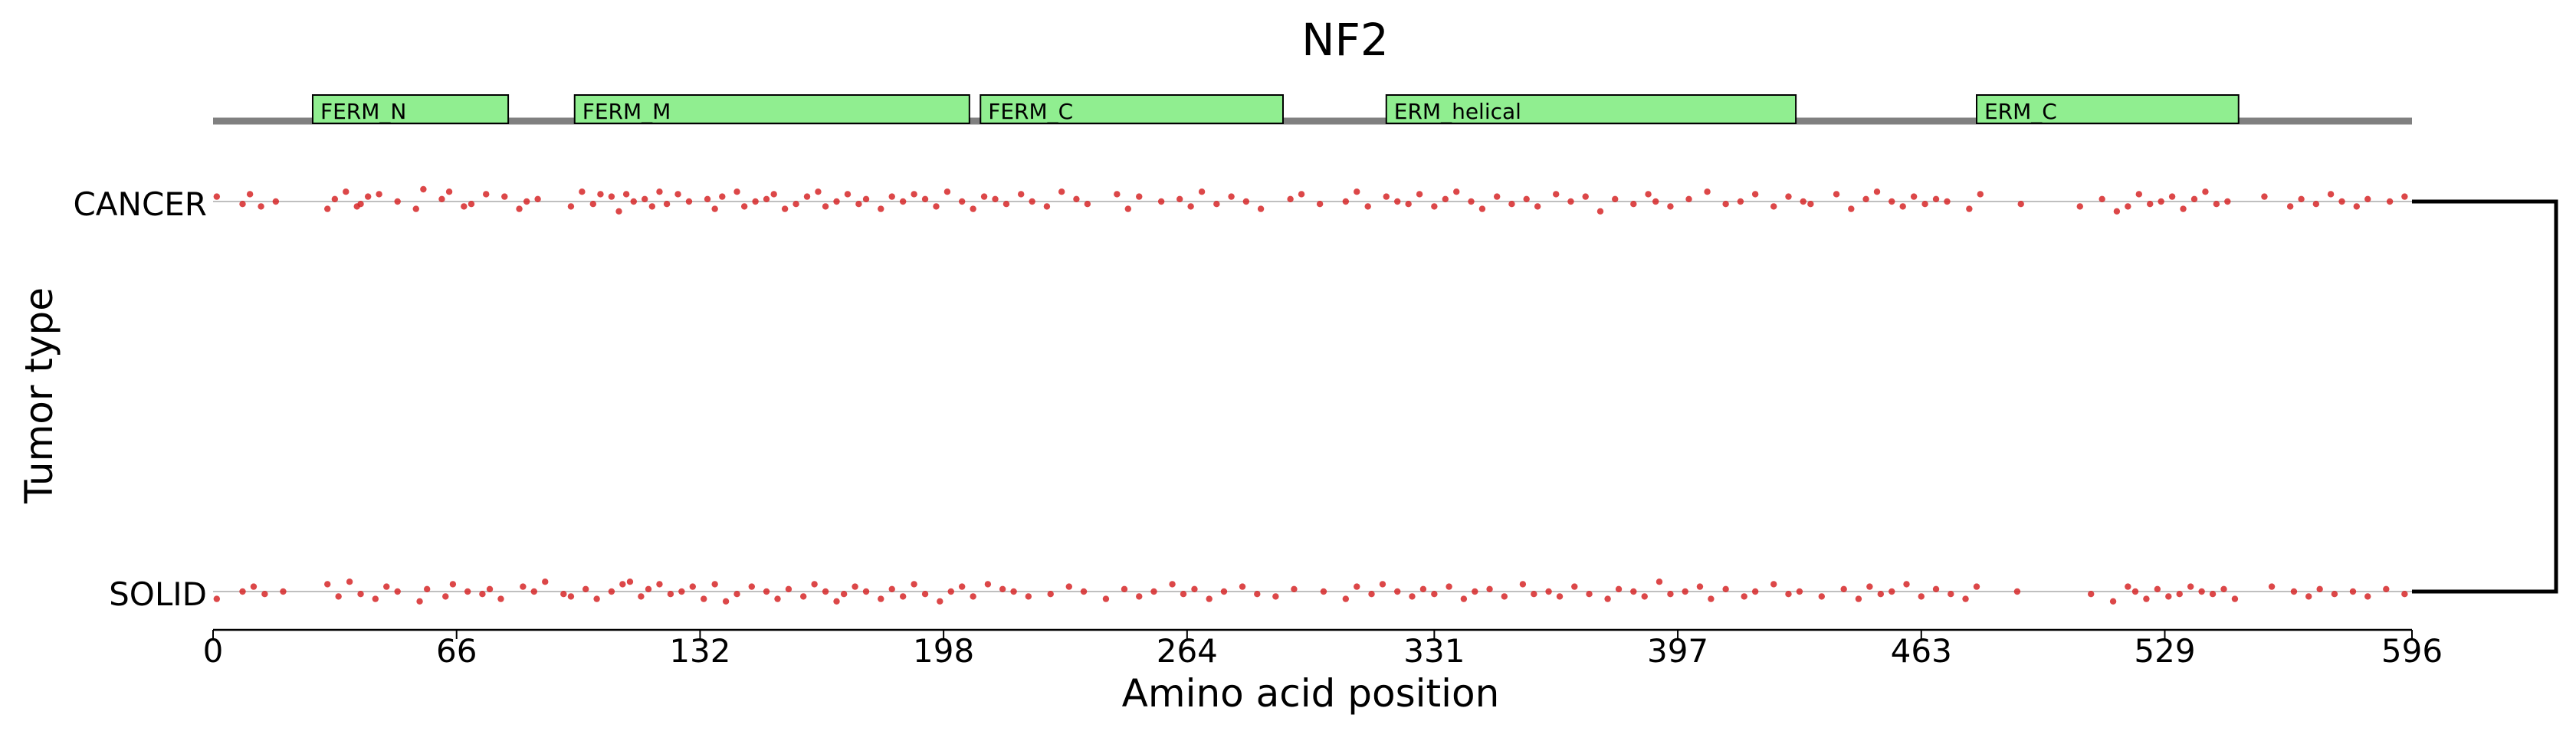 This screenshot has height=731, width=2576. What do you see at coordinates (213, 651) in the screenshot?
I see `x-tick-label: 0` at bounding box center [213, 651].